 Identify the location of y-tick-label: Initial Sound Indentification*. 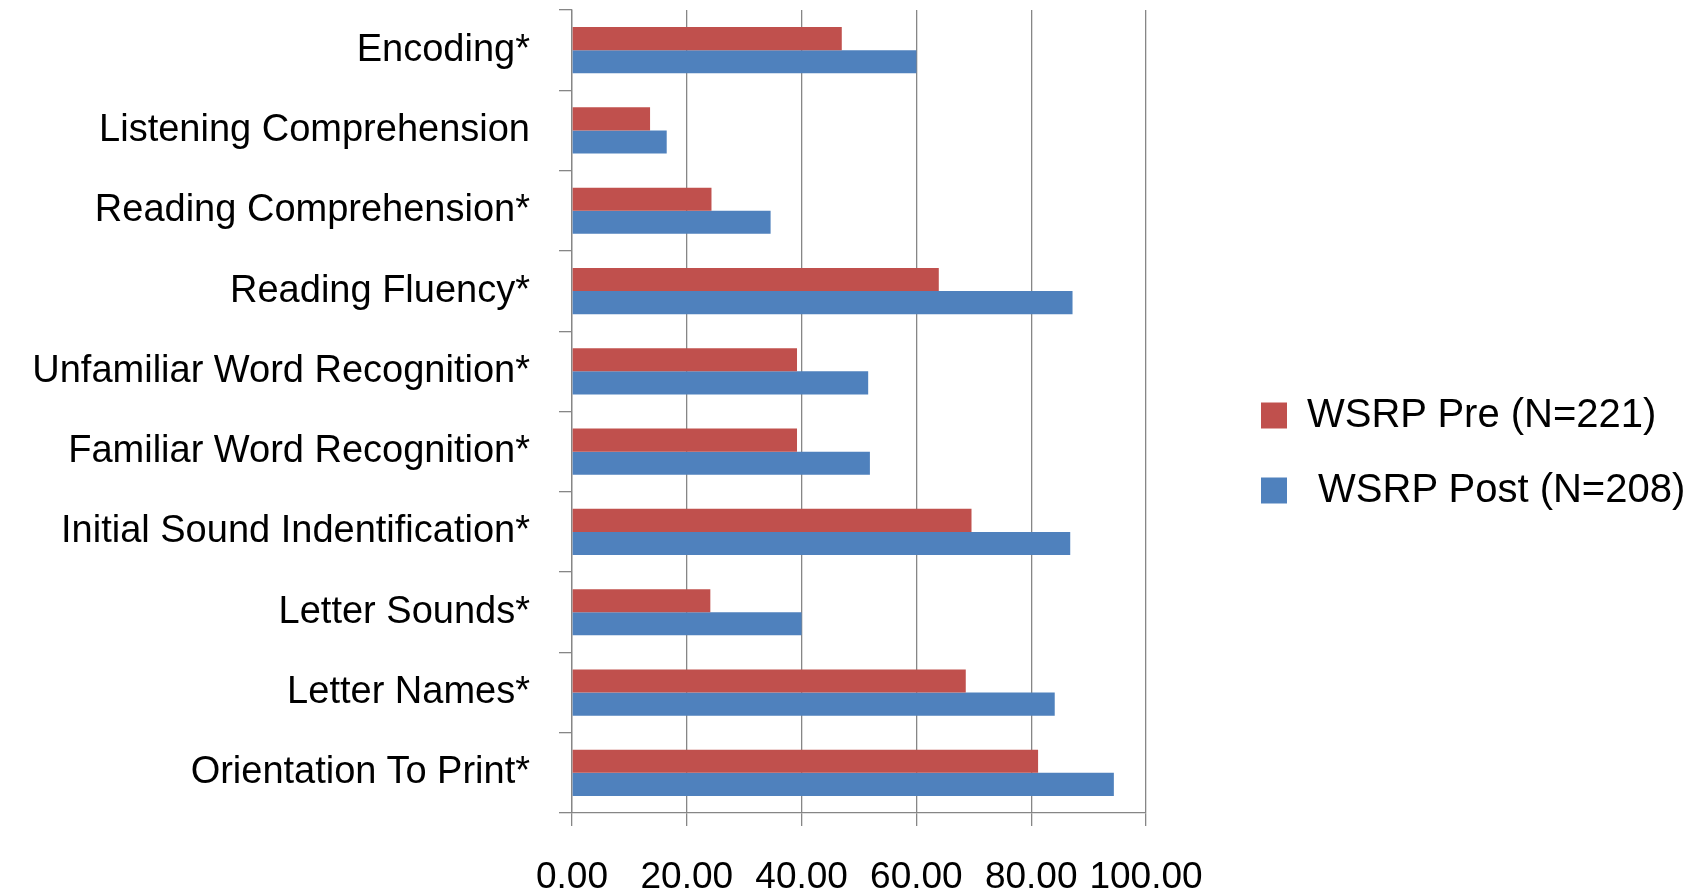
(296, 529).